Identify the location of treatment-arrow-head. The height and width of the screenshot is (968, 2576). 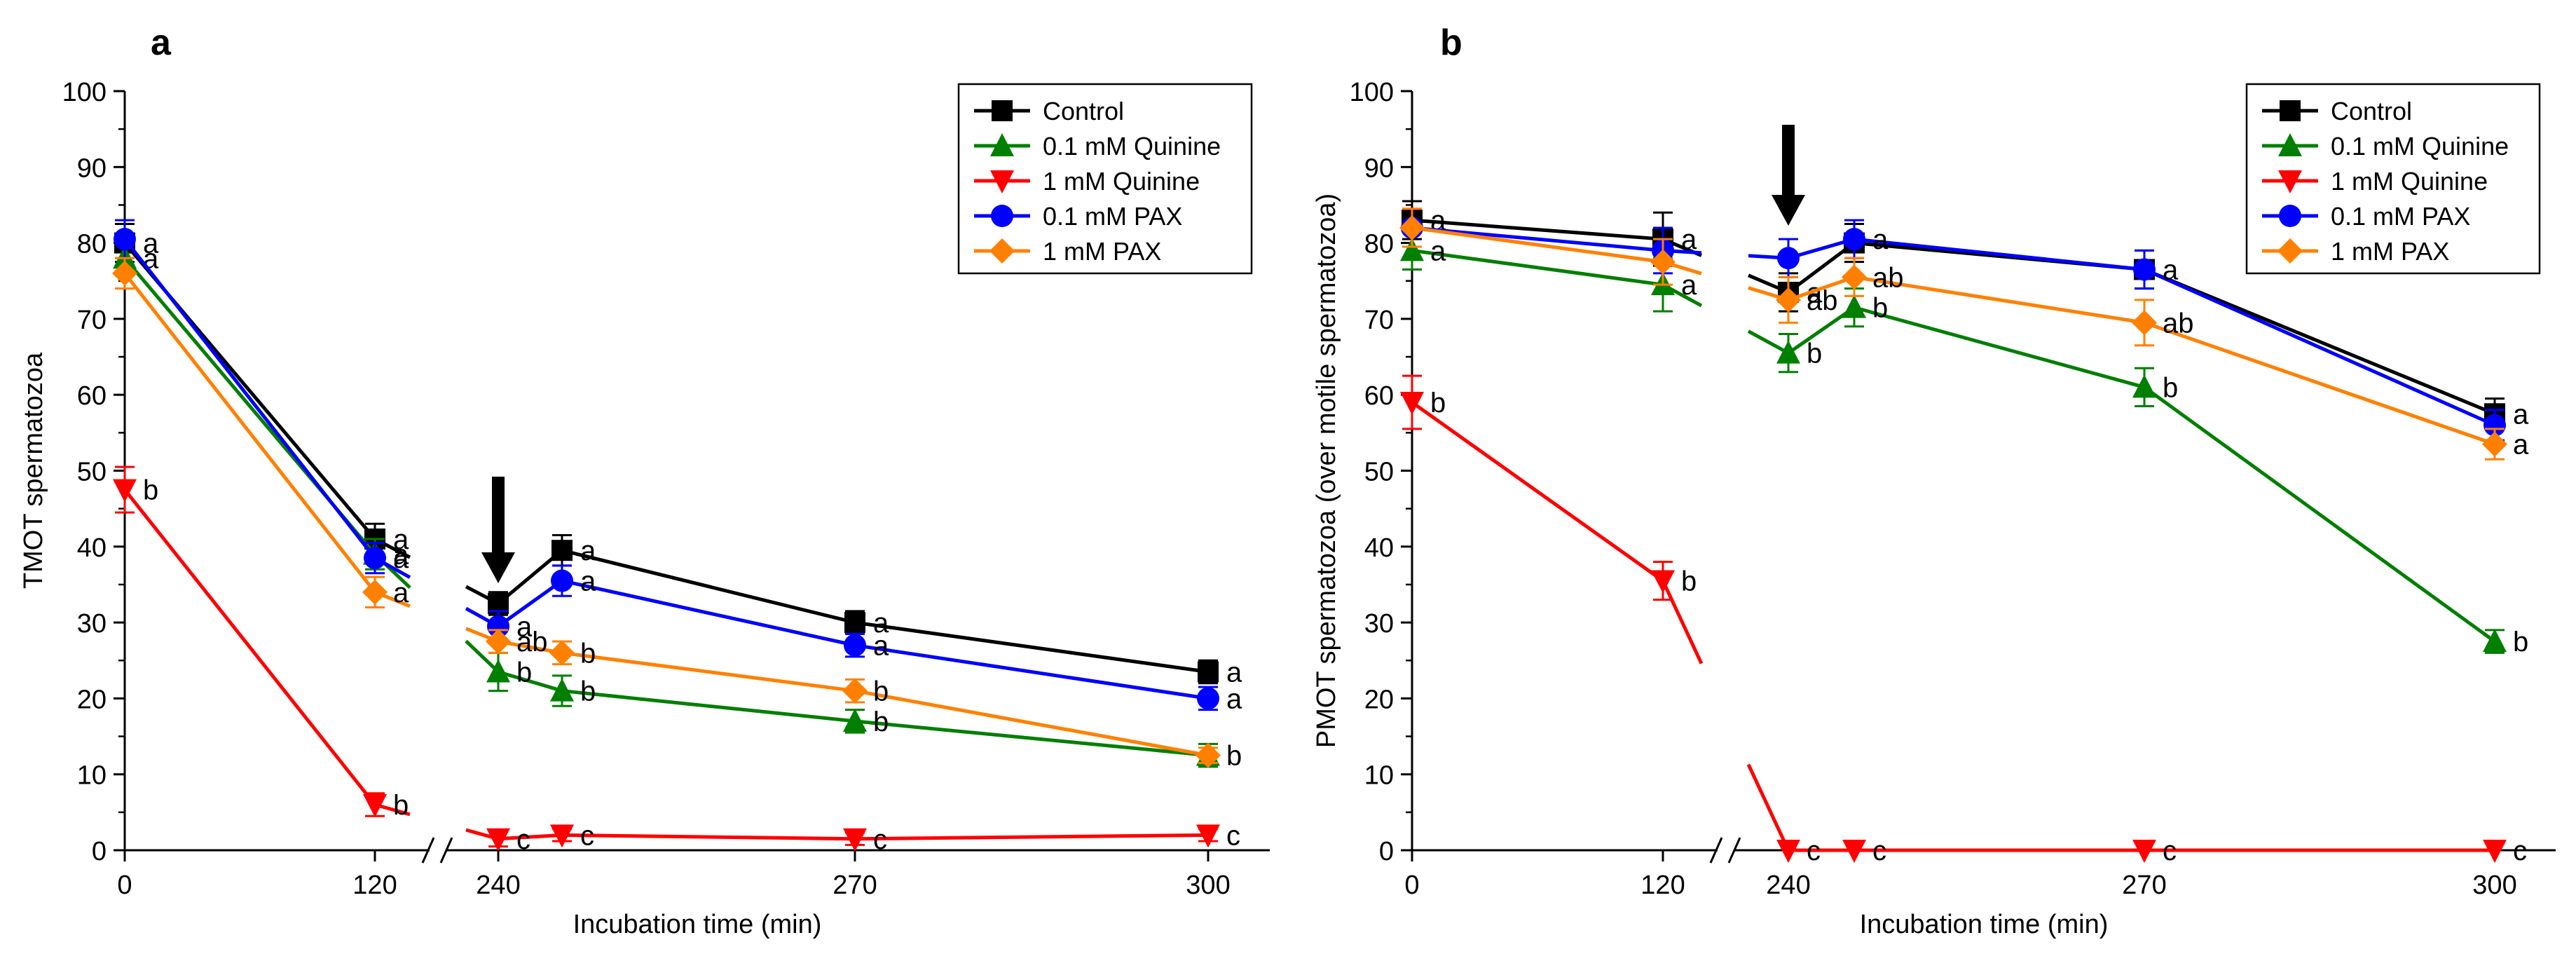
(1788, 211).